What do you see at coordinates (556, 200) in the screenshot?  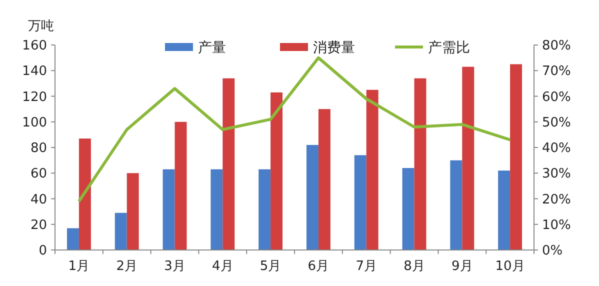 I see `y2-tick-label: 20%` at bounding box center [556, 200].